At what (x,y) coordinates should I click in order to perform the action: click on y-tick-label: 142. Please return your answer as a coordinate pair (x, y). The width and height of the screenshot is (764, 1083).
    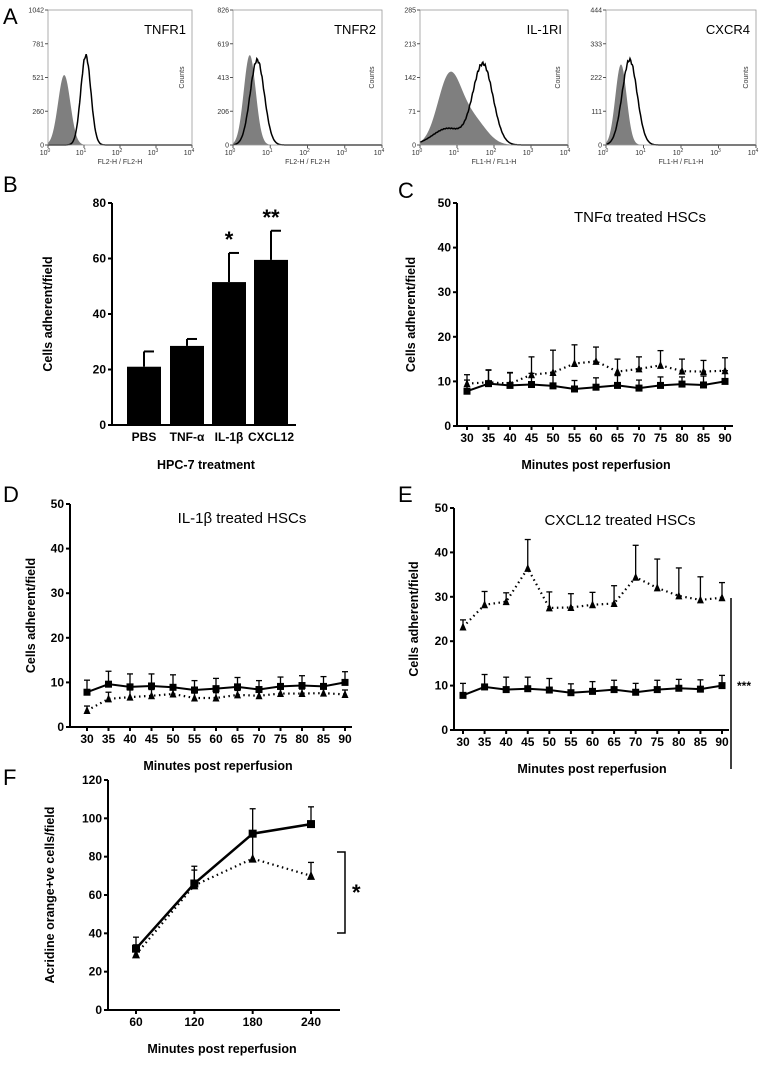
    Looking at the image, I should click on (410, 78).